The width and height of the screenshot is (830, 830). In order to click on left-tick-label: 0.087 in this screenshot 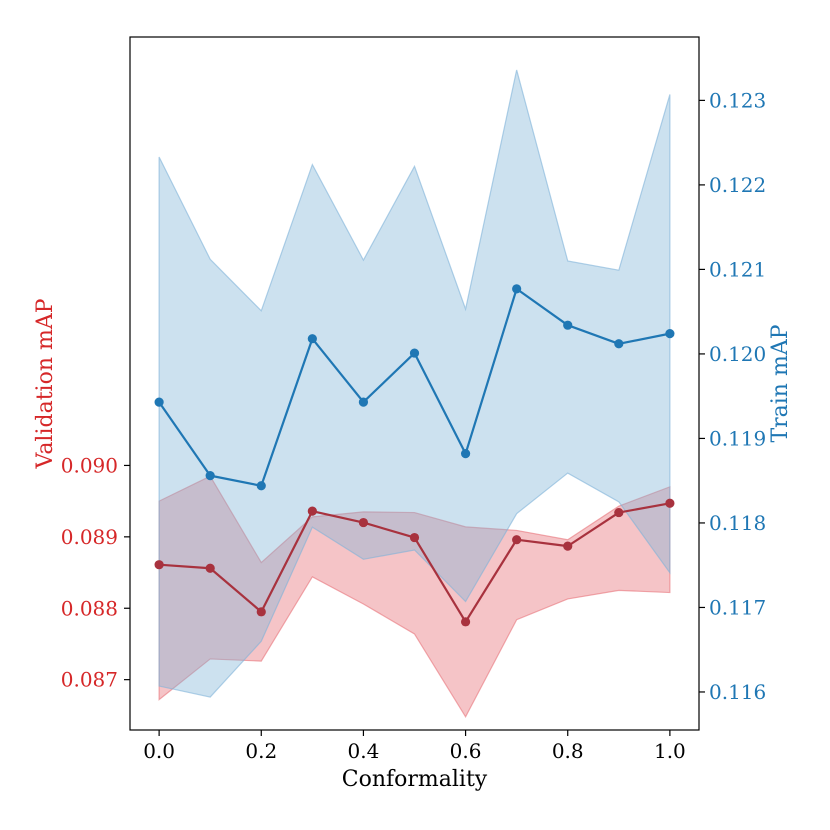, I will do `click(89, 680)`.